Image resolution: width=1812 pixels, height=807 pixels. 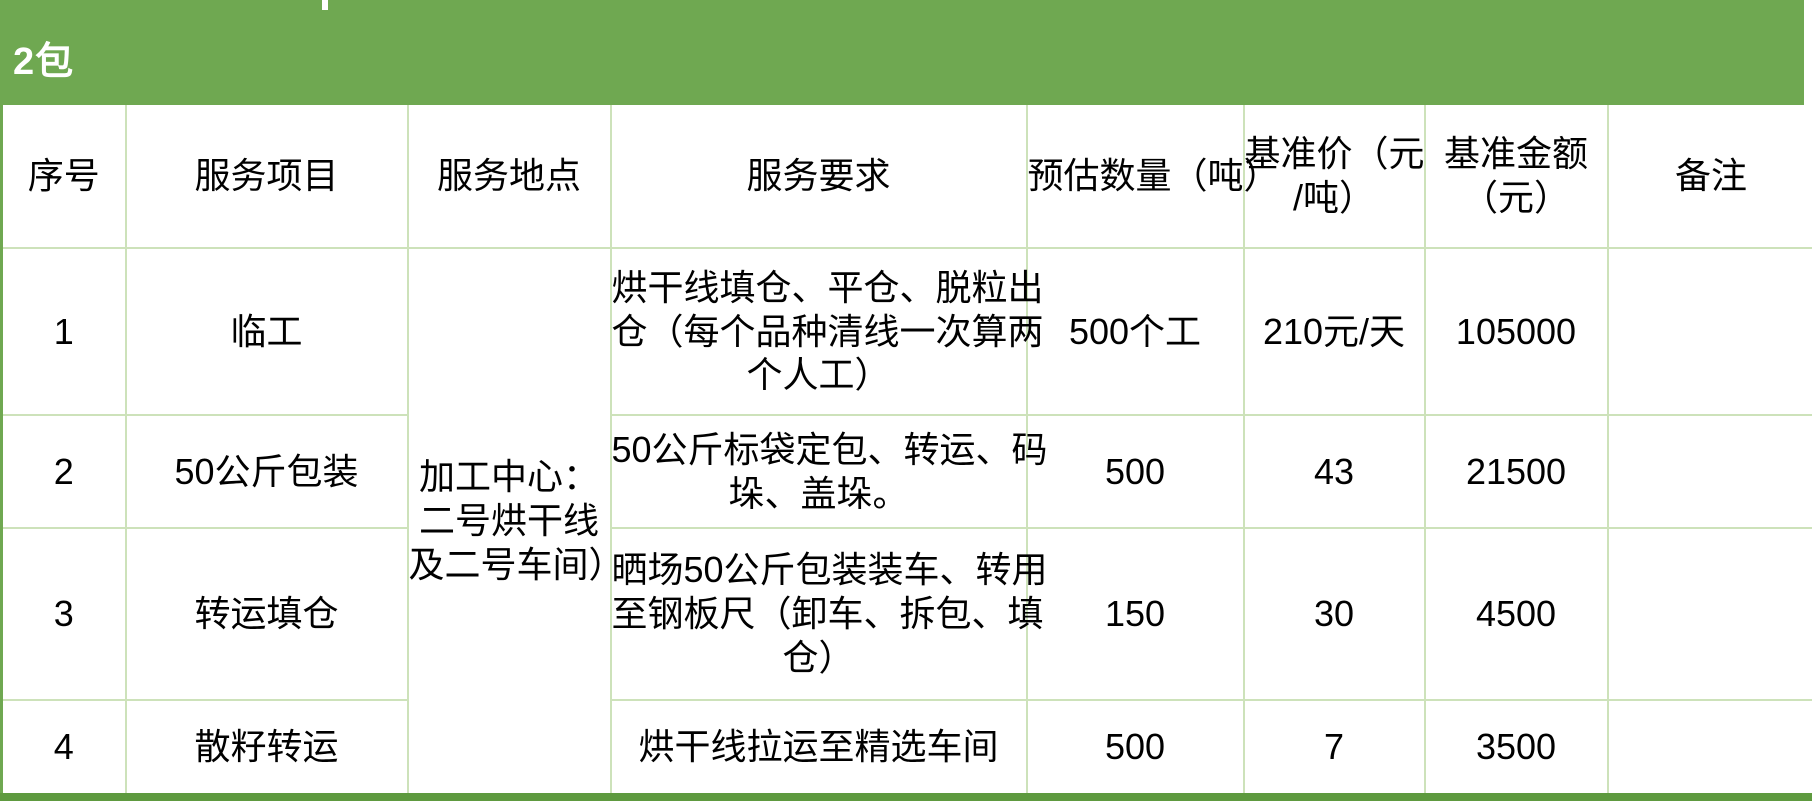 I want to click on cell-service-requirement: 烘干线拉运至精选车间, so click(x=818, y=748).